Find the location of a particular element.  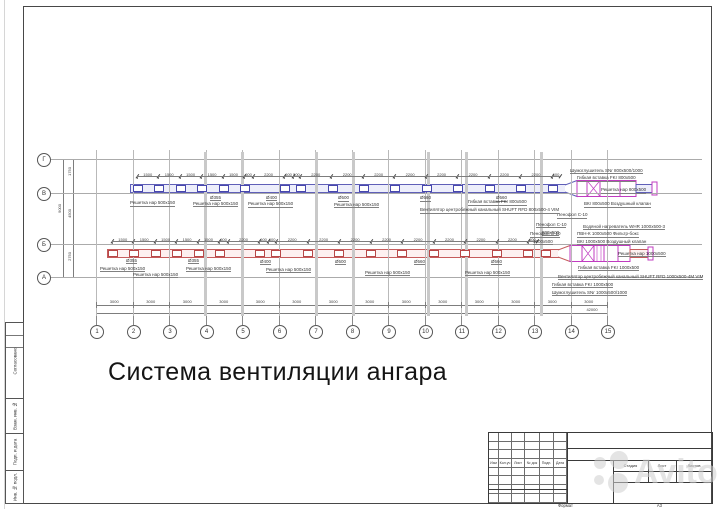

side-strip-cell: Взам. инв. № is located at coordinates (14, 416).